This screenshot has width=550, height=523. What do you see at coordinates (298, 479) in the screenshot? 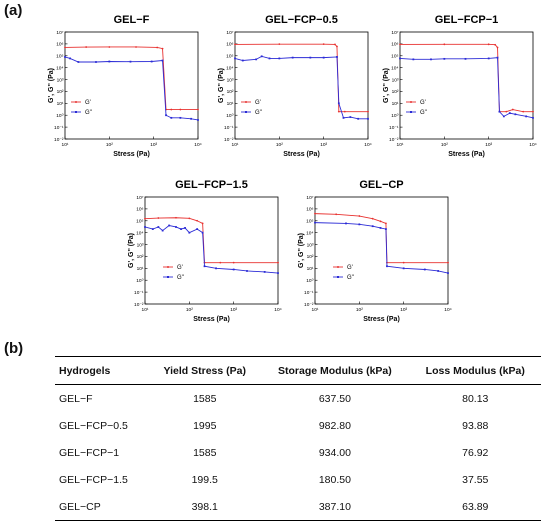
I see `table-row: GEL−FCP−1.5 199.5 180.50 37.55` at bounding box center [298, 479].